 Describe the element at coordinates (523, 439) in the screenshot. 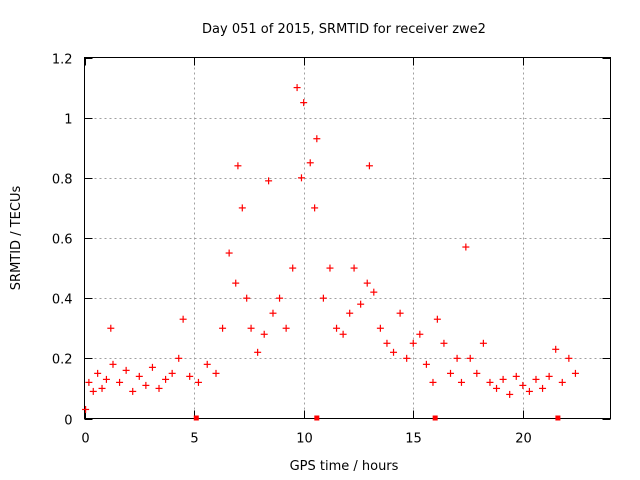

I see `x-tick-label: 20` at that location.